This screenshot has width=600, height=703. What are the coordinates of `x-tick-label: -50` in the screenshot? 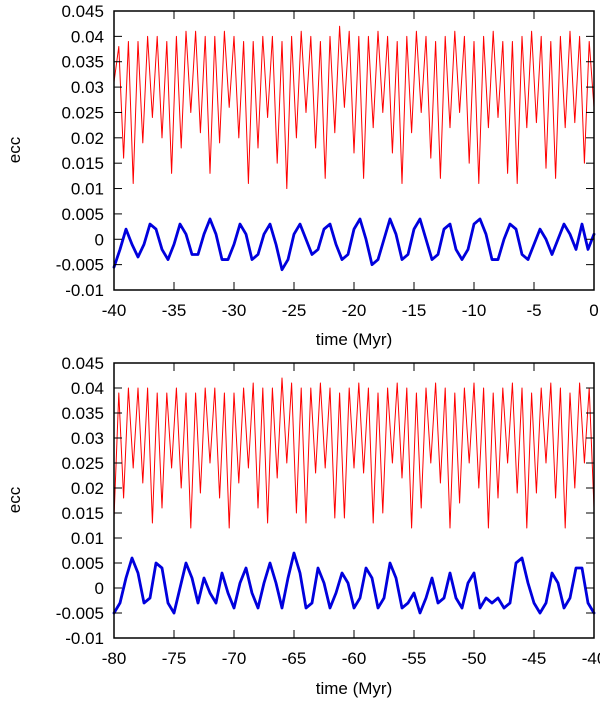 It's located at (474, 658).